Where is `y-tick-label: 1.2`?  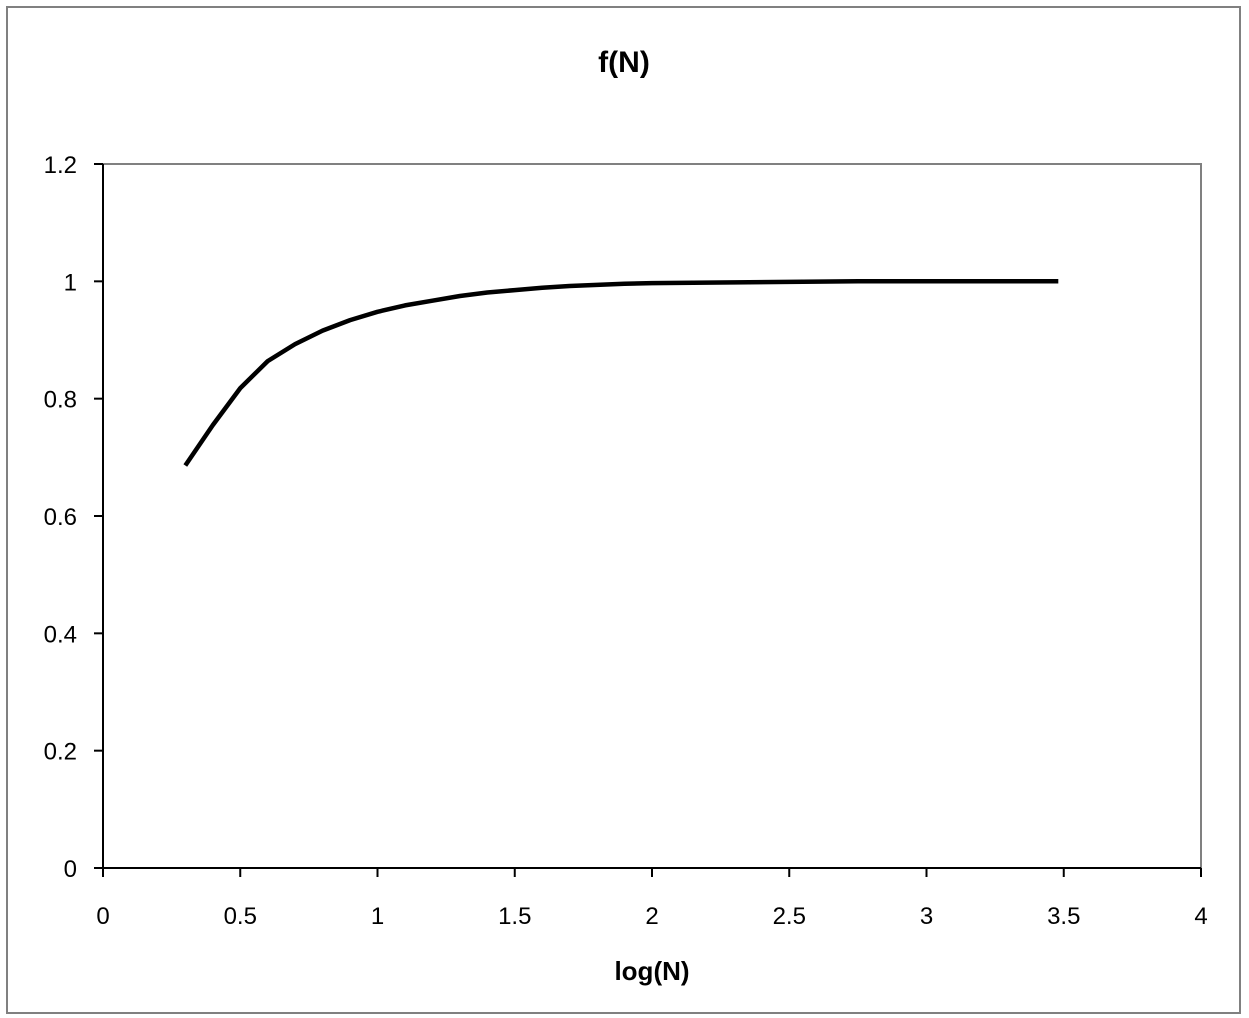
y-tick-label: 1.2 is located at coordinates (60, 165).